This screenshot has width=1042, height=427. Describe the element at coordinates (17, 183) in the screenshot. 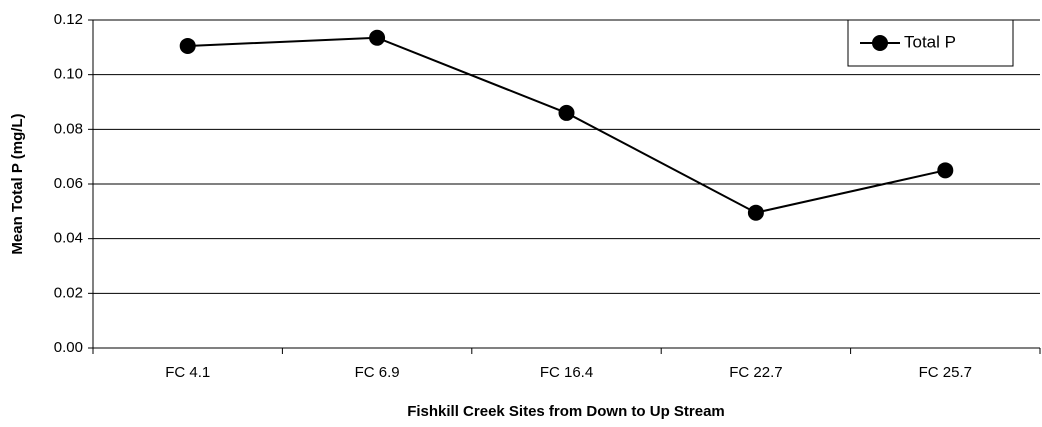

I see `y-axis-title: Mean Total P (mg/L)` at that location.